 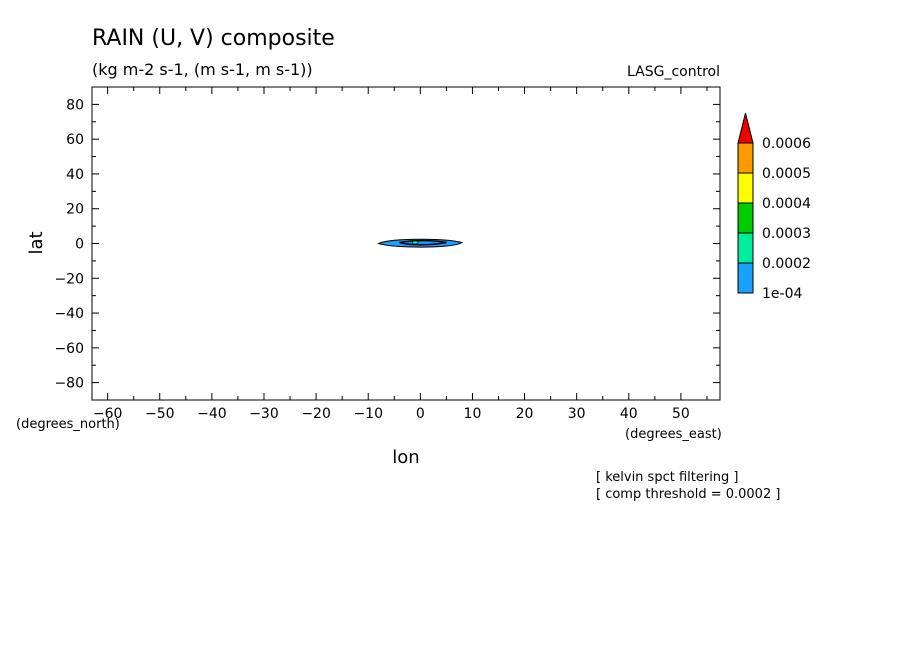 What do you see at coordinates (108, 414) in the screenshot?
I see `x-tick-label: −60` at bounding box center [108, 414].